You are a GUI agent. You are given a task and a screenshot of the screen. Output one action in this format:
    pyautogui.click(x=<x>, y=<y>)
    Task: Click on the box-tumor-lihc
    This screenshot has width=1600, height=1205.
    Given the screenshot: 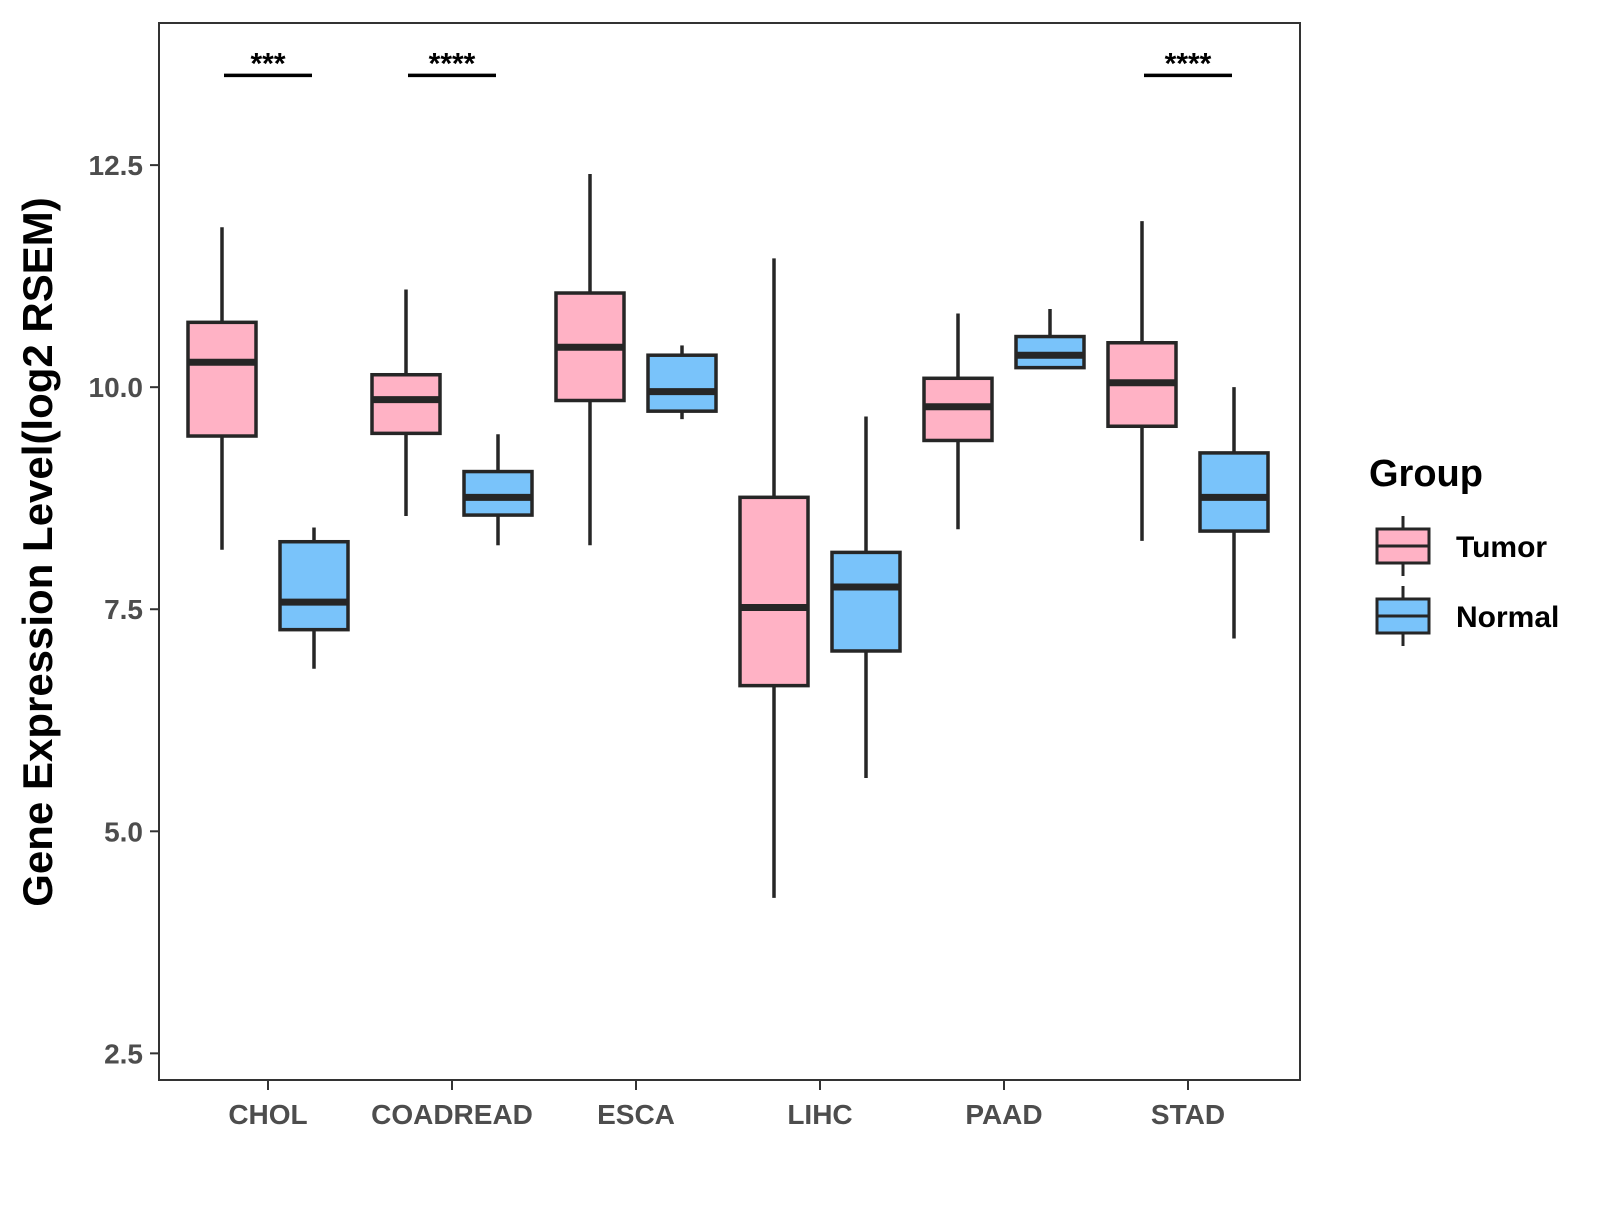 What is the action you would take?
    pyautogui.click(x=774, y=578)
    